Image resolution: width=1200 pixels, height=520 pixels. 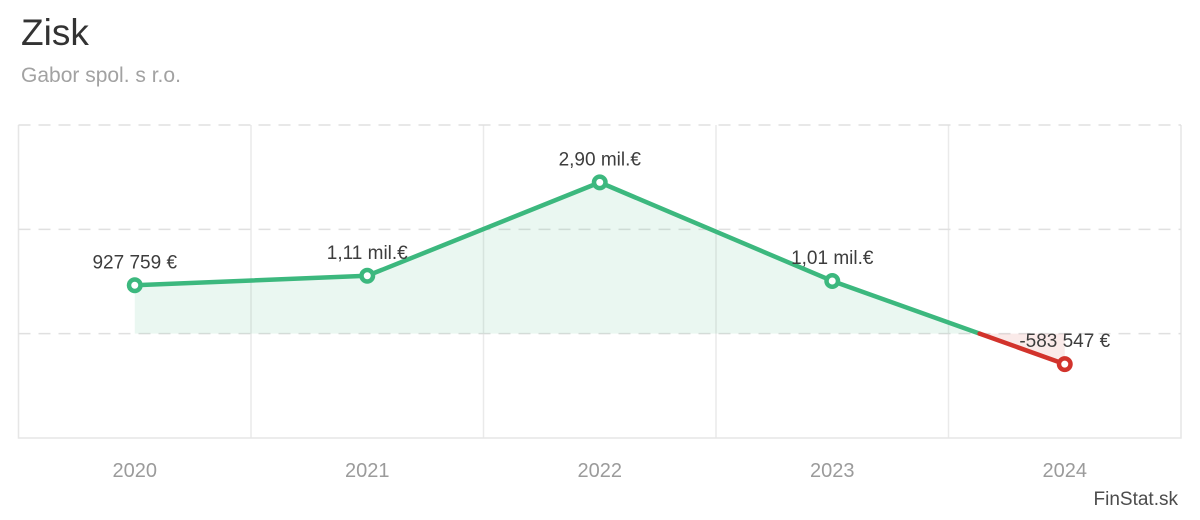 I want to click on x-axis-label-2020: 2020, so click(x=135, y=471).